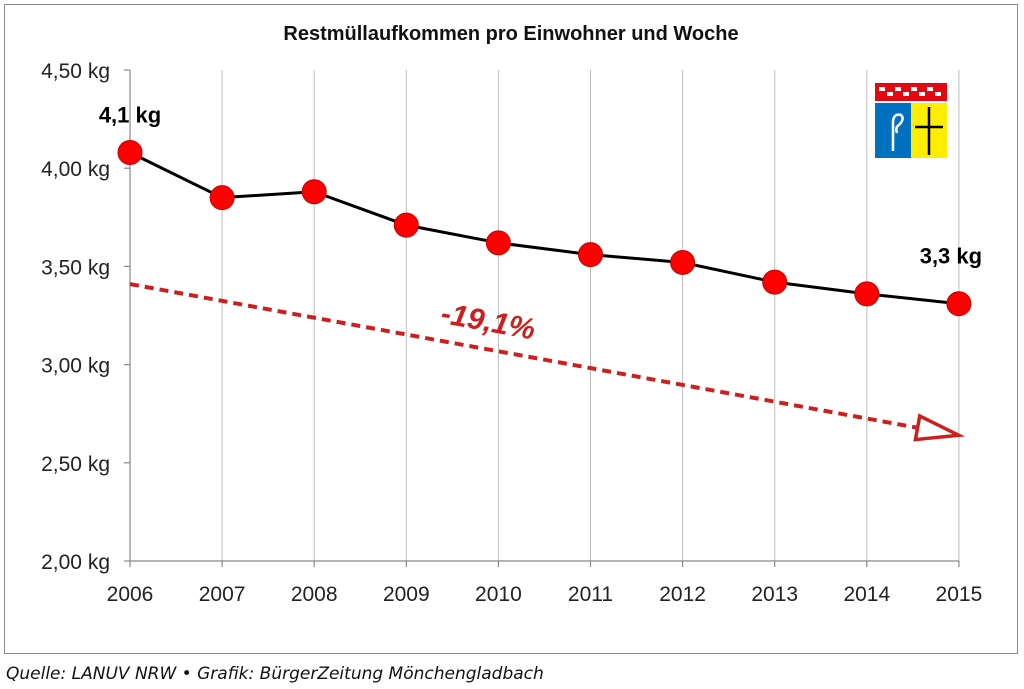 The height and width of the screenshot is (689, 1024). What do you see at coordinates (959, 594) in the screenshot?
I see `x-tick-label: 2015` at bounding box center [959, 594].